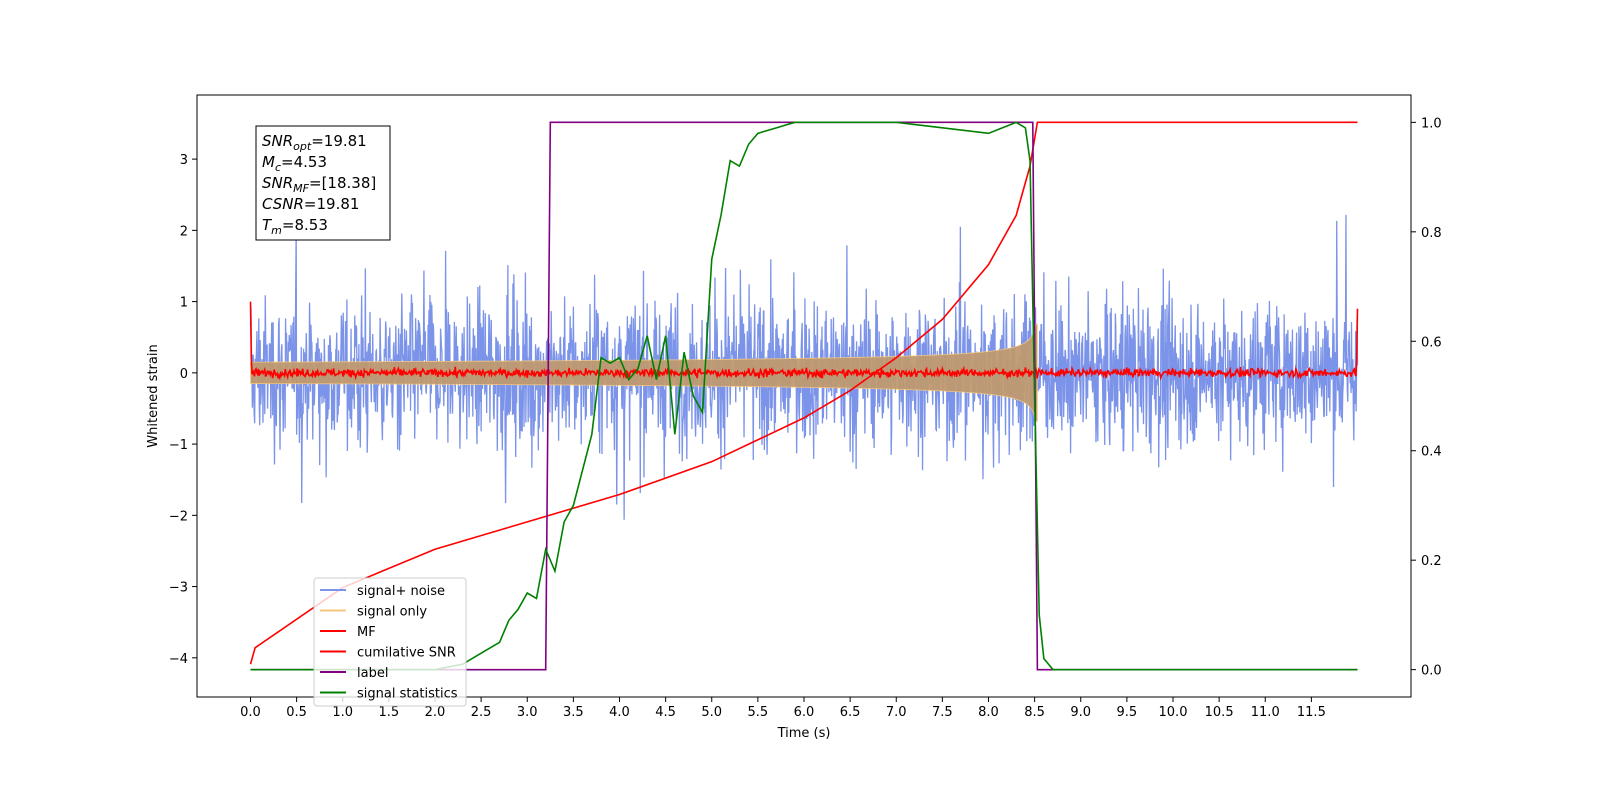 This screenshot has height=800, width=1600. I want to click on x-tick-label: 9.0, so click(1080, 712).